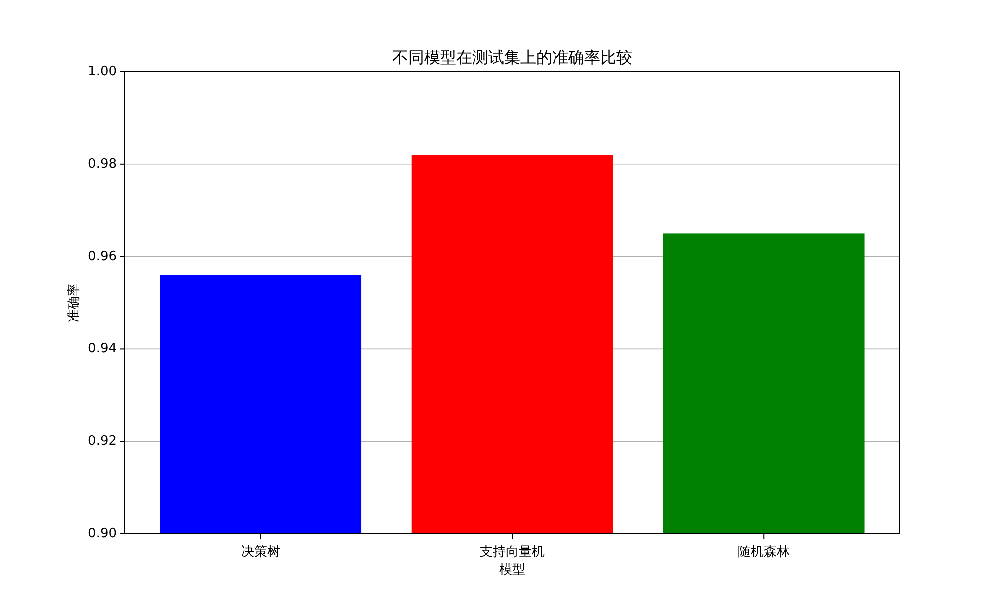 This screenshot has height=600, width=1000. What do you see at coordinates (102, 256) in the screenshot?
I see `y-tick-label: 0.96` at bounding box center [102, 256].